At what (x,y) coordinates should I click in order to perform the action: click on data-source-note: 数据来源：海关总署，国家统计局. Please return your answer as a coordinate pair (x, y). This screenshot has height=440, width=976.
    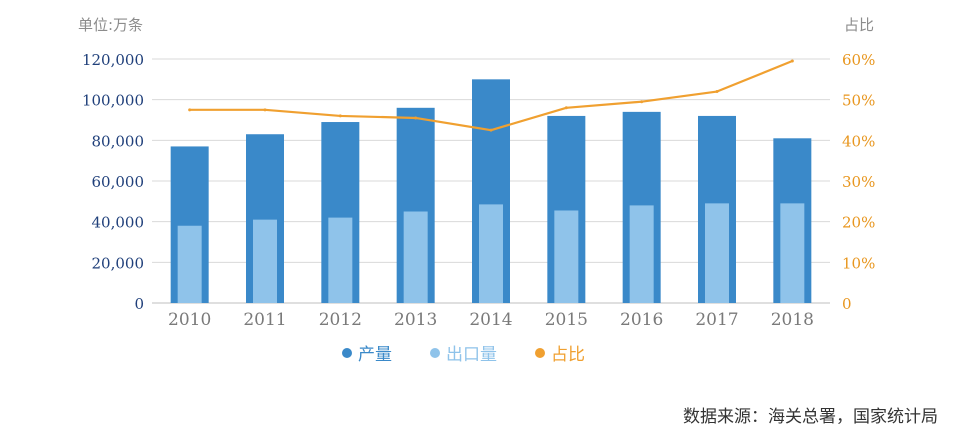
    Looking at the image, I should click on (810, 417).